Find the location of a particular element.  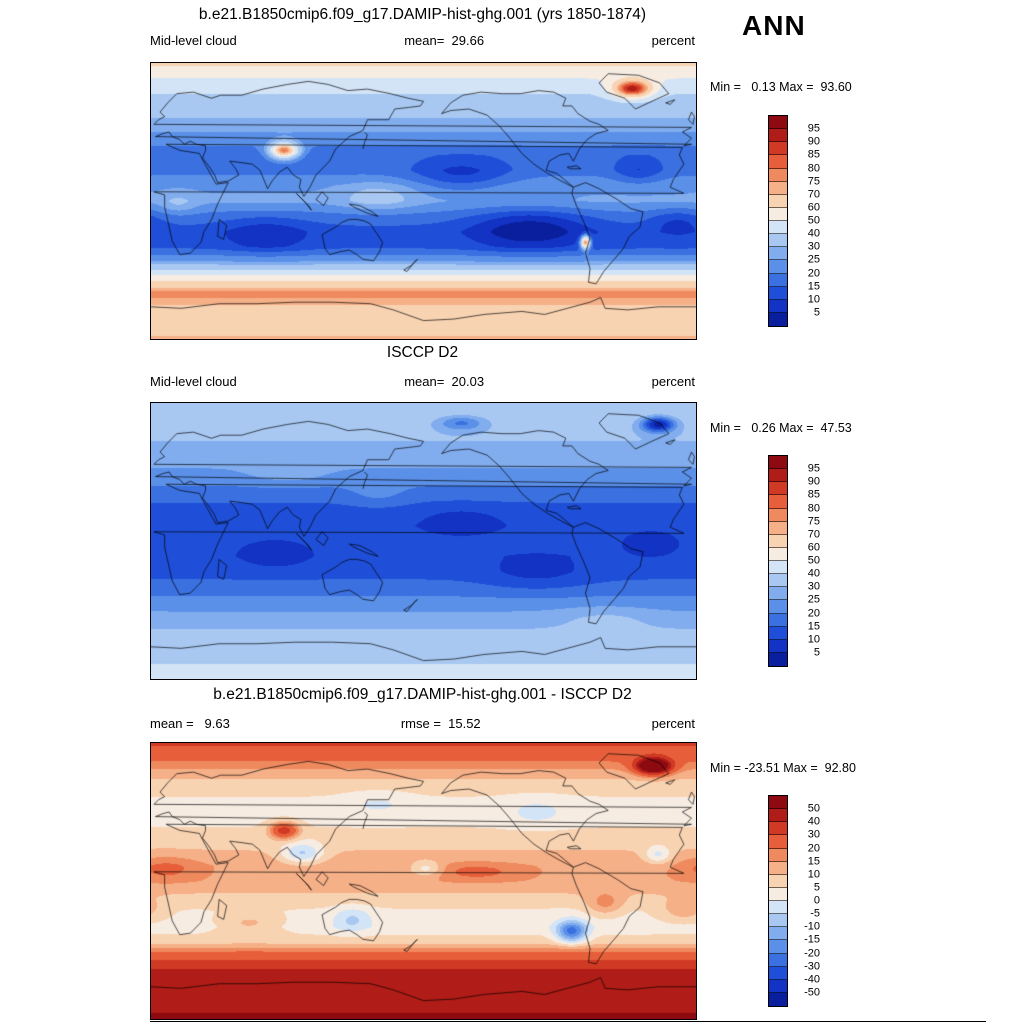

minmax-label-model: Min = 0.13 Max = 93.60 is located at coordinates (781, 87).